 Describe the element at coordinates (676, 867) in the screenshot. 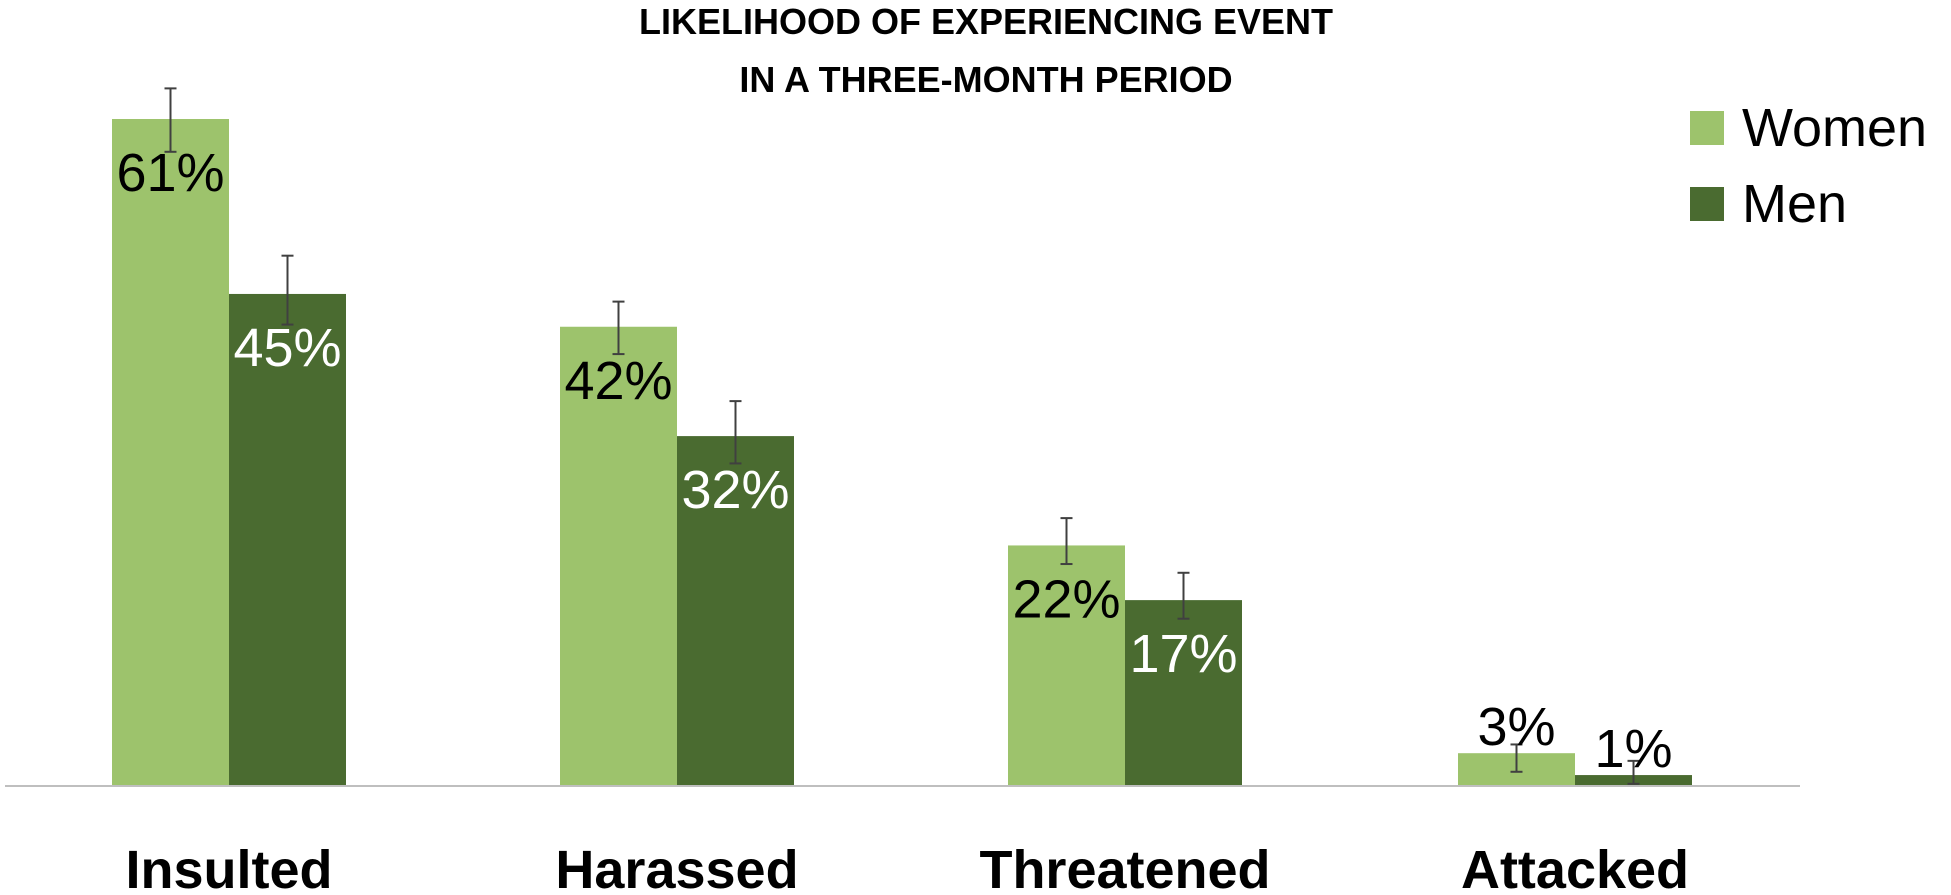

I see `category-label-harassed: Harassed` at that location.